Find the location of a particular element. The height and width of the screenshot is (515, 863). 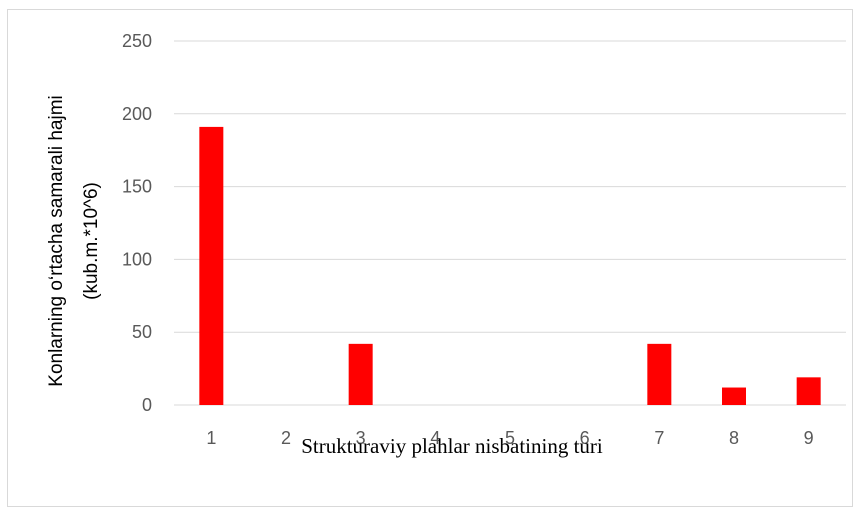

x-tick-label: 4 is located at coordinates (435, 438).